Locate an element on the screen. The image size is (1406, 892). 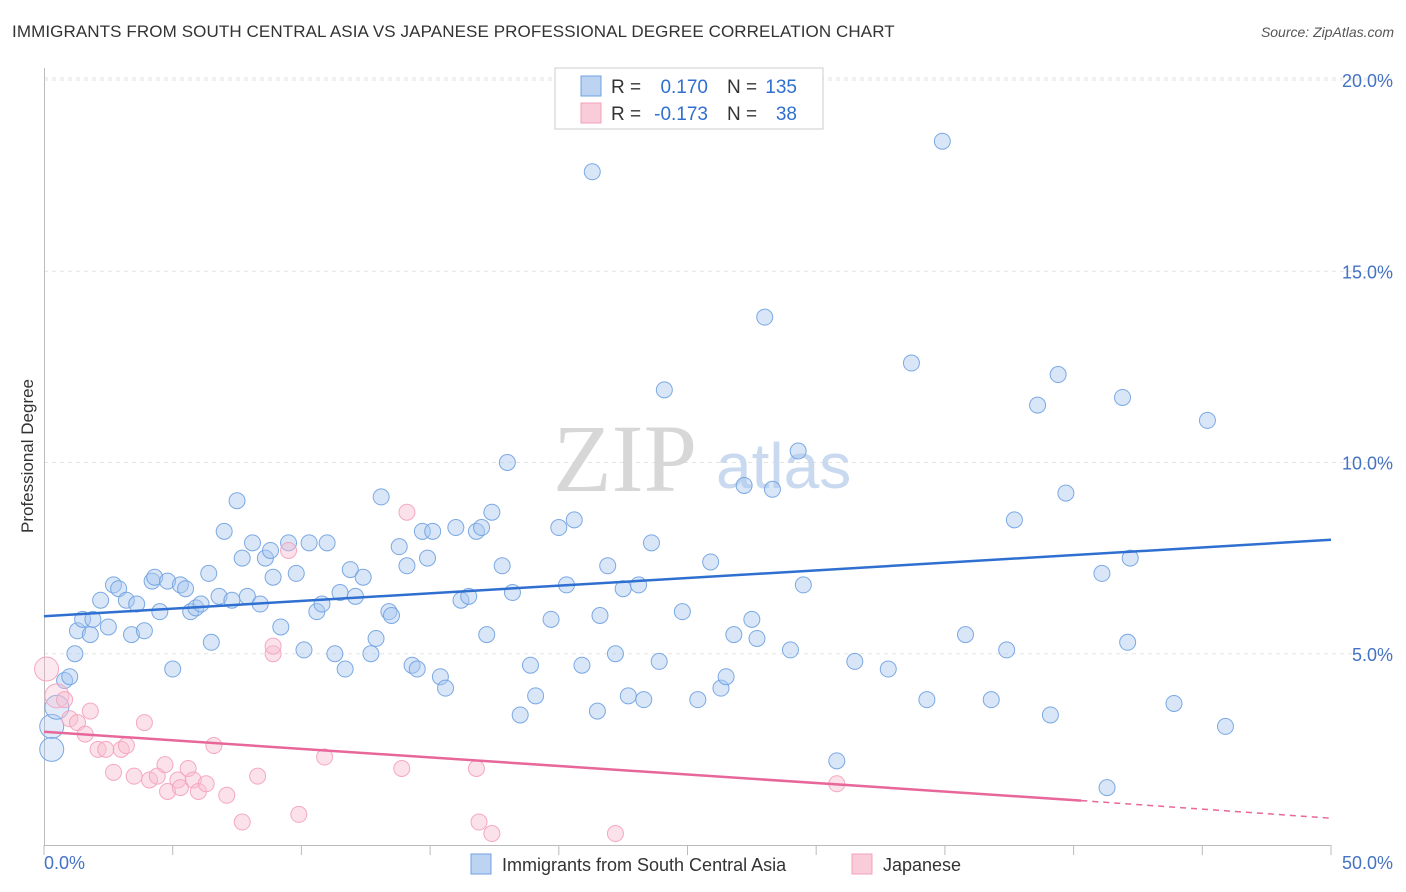
stats-r-label-pink: R = is located at coordinates (626, 114).